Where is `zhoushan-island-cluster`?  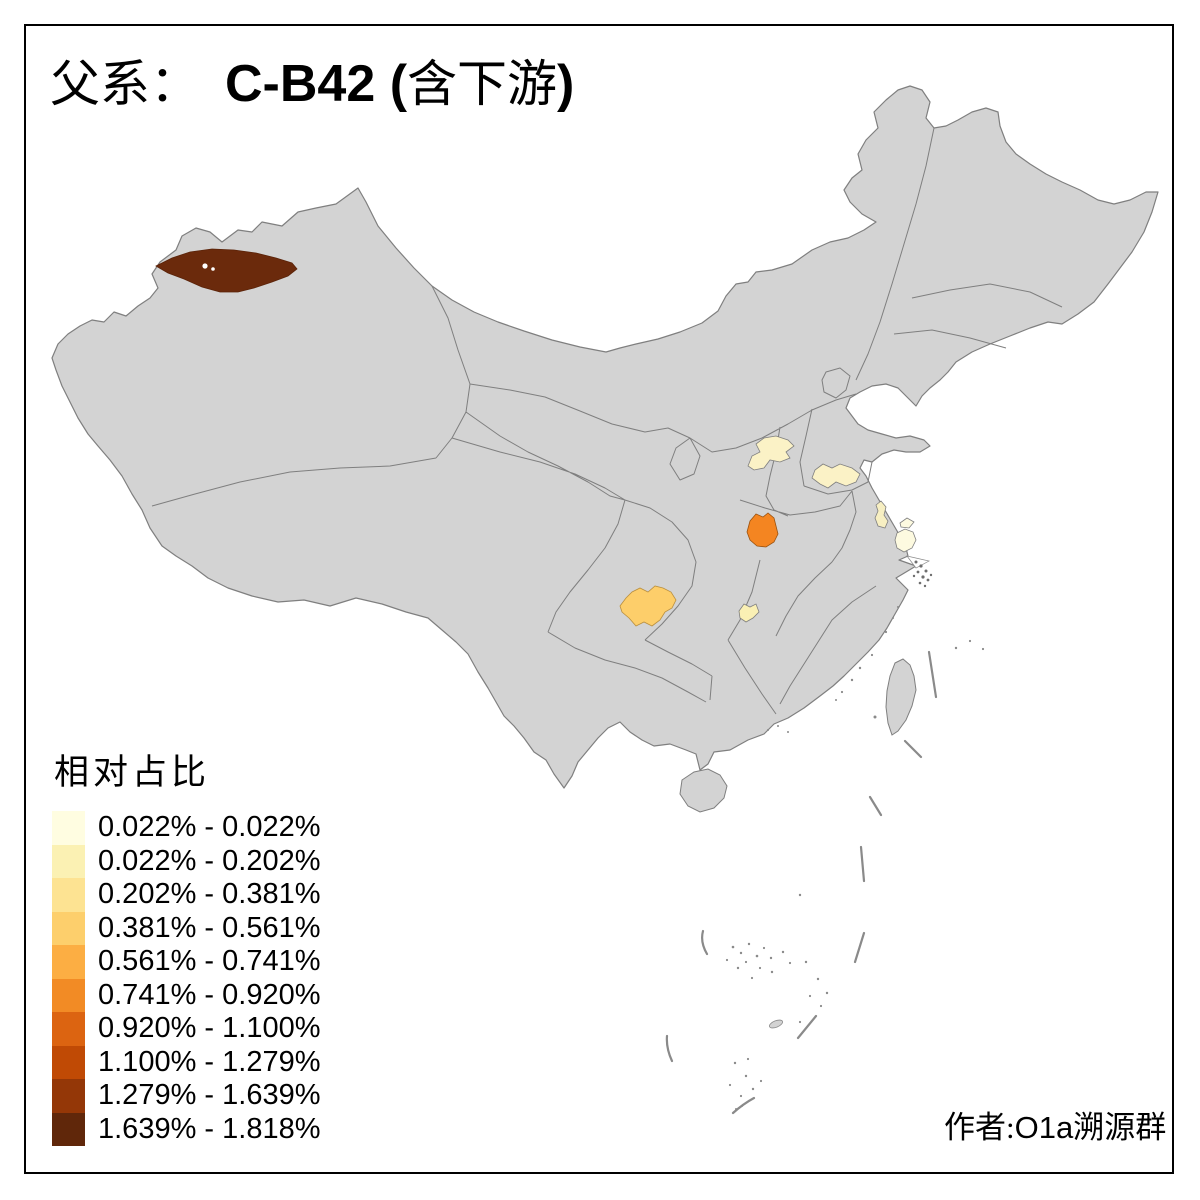
zhoushan-island-cluster is located at coordinates (922, 574).